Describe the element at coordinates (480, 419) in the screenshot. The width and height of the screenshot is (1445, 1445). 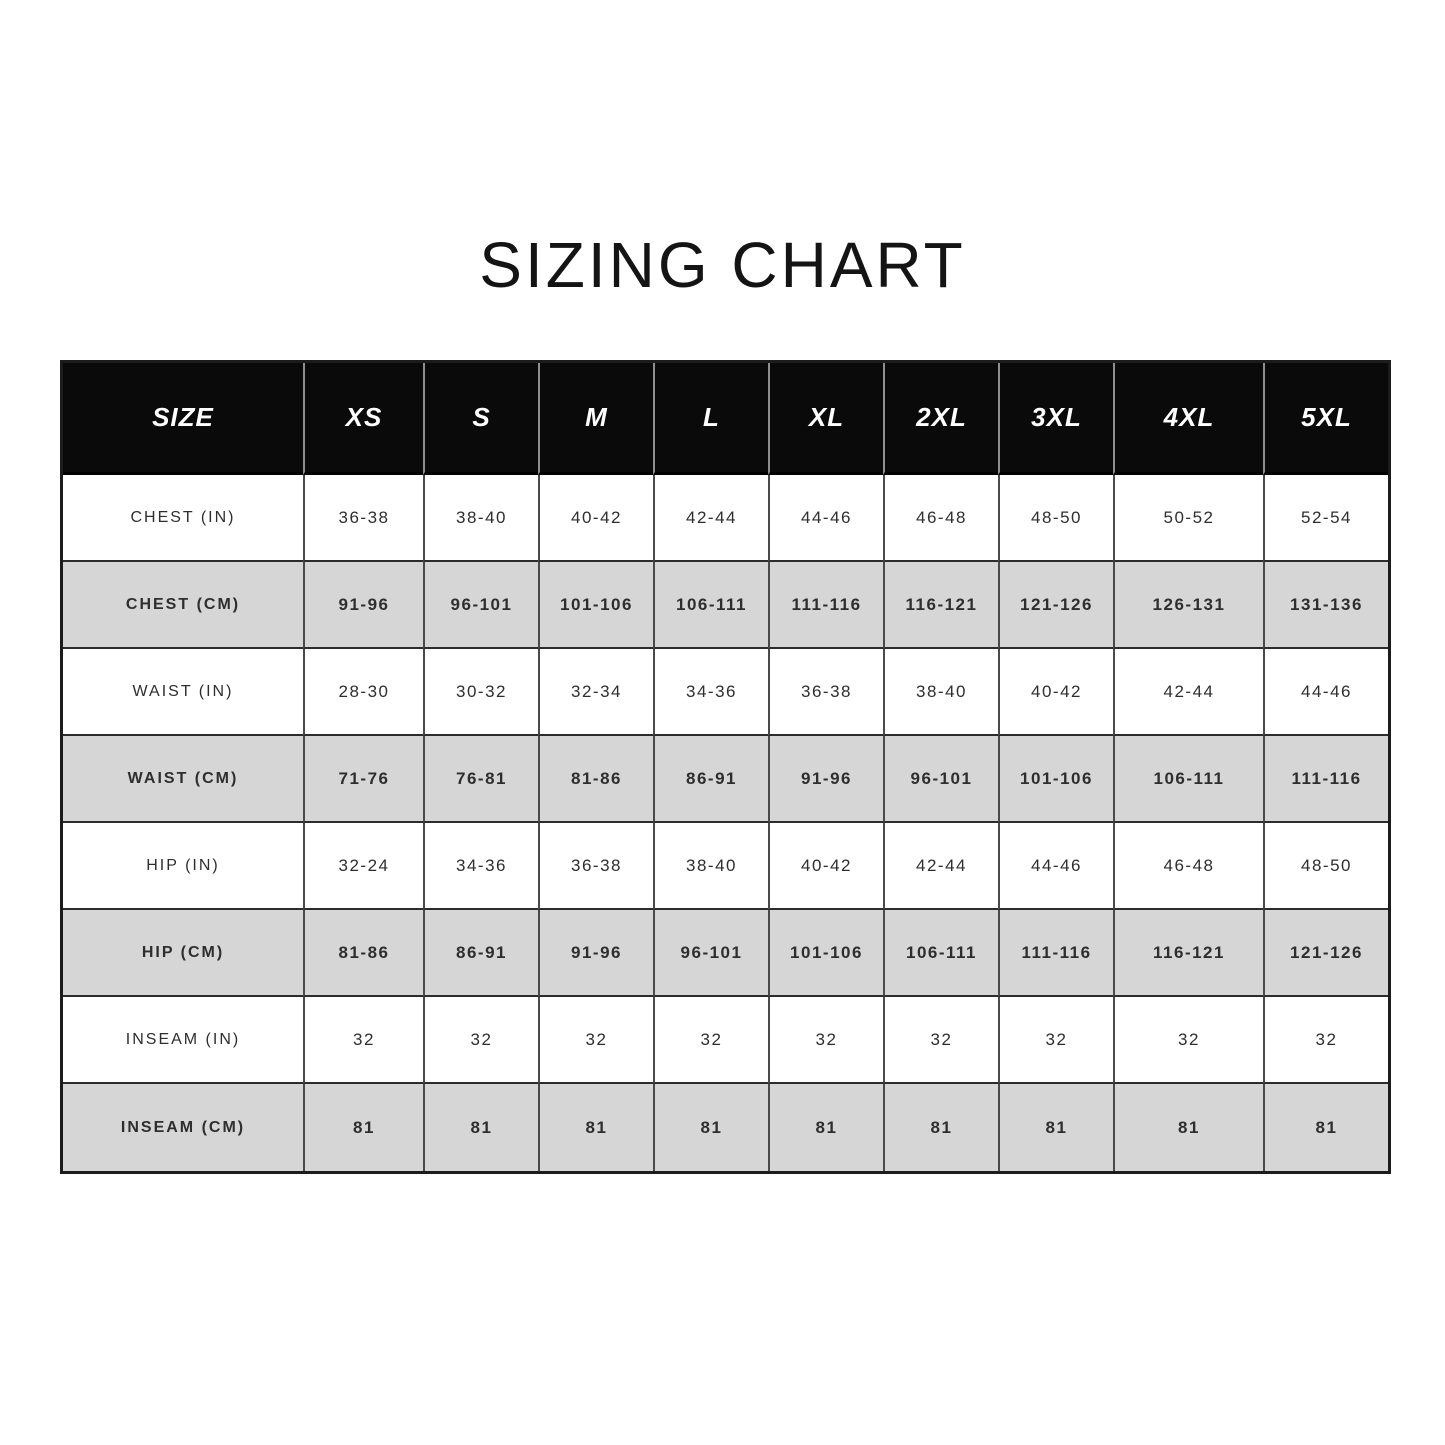
I see `size-column-header: S` at that location.